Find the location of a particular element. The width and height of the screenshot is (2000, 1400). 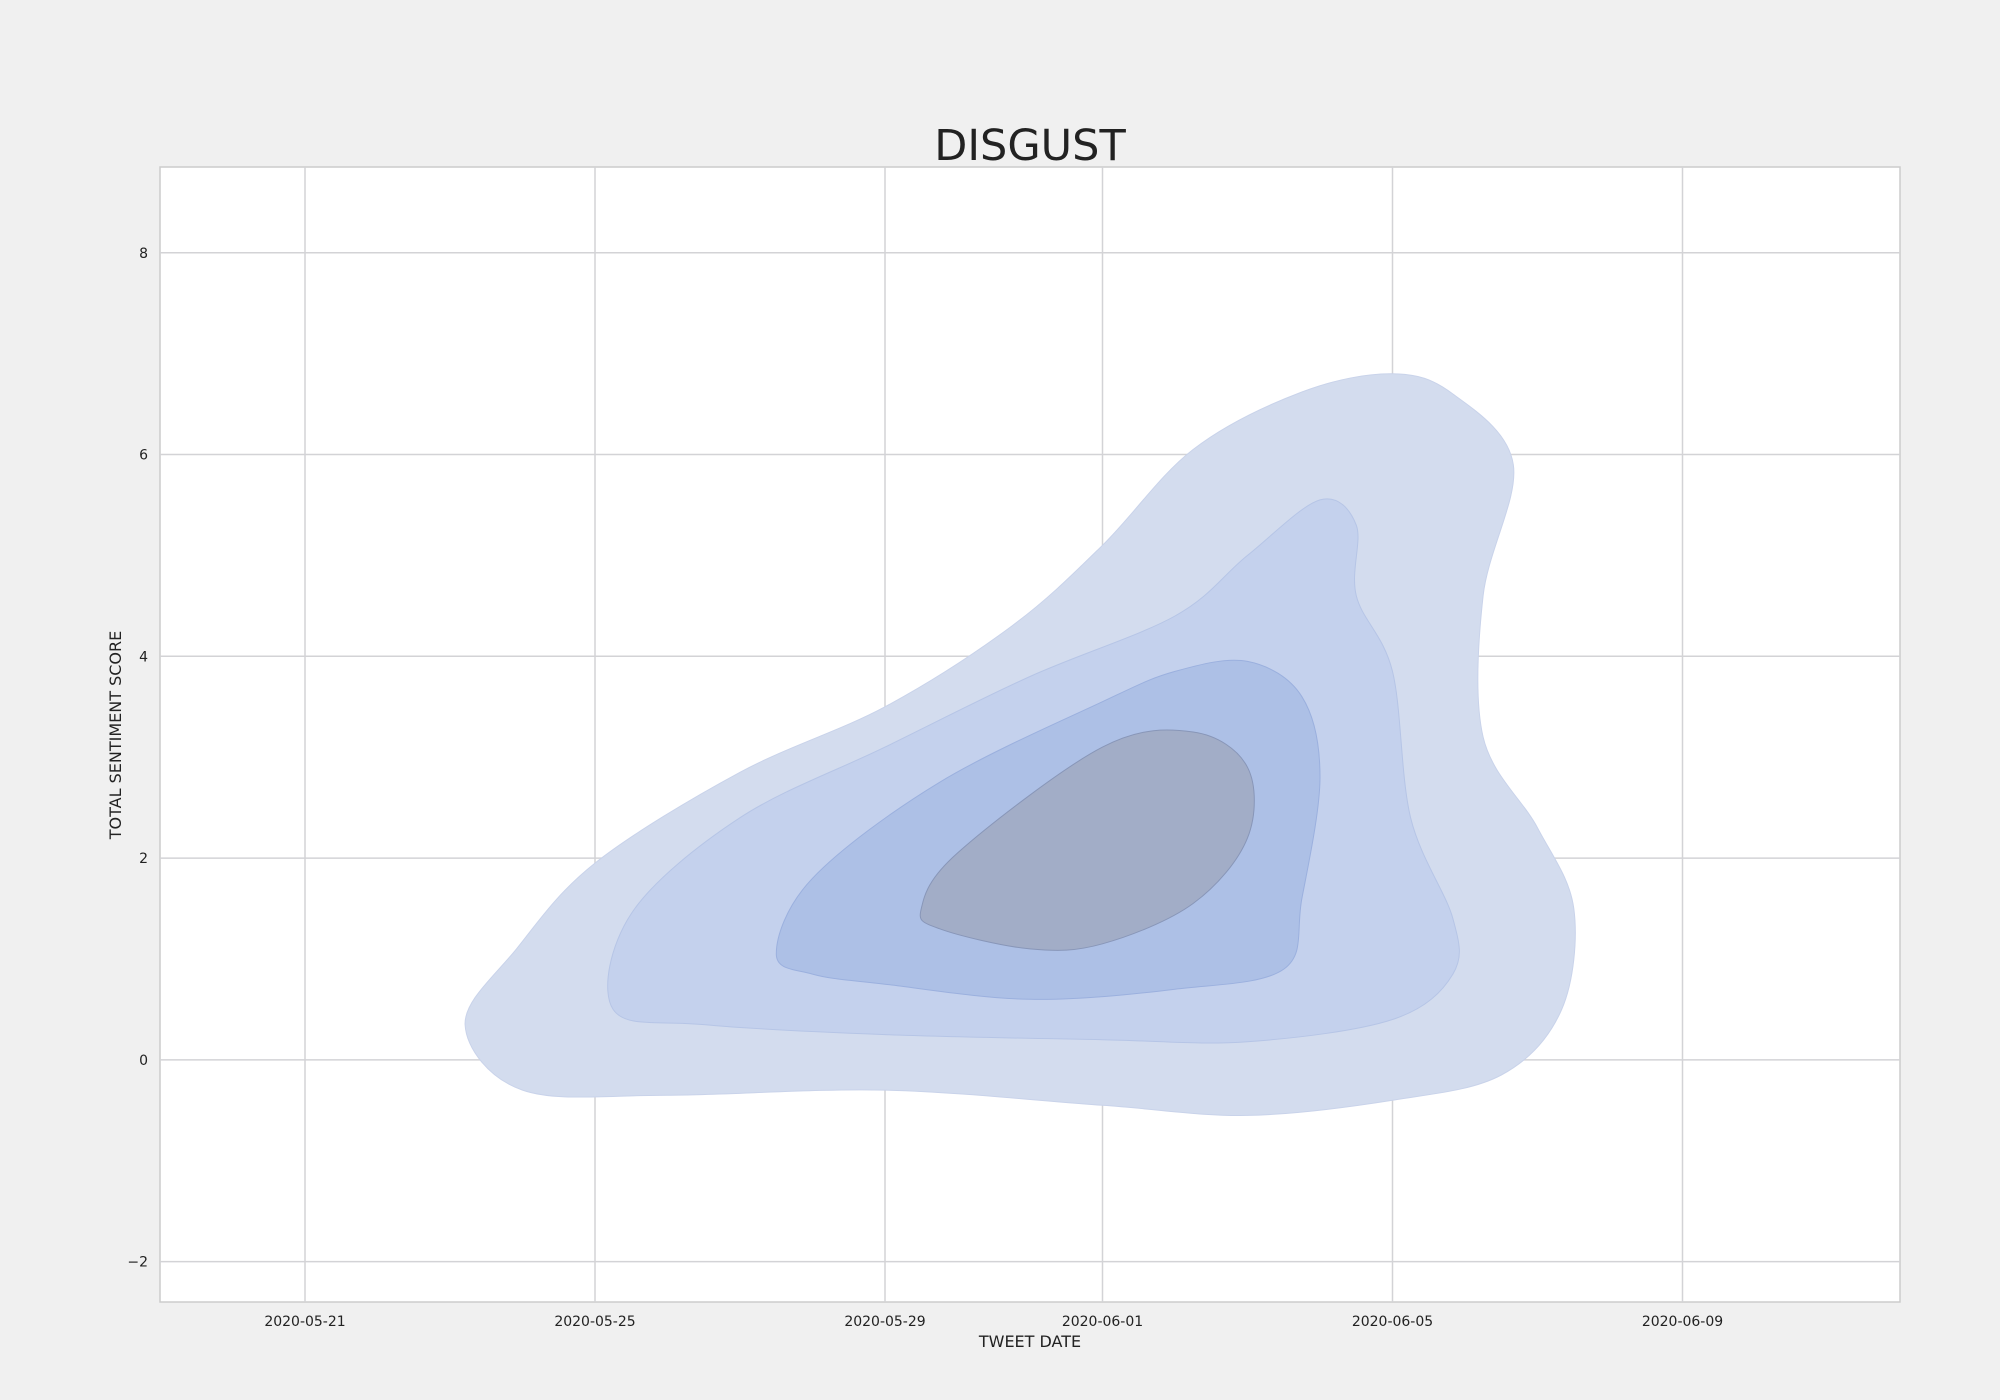

y-tick-label: 0 is located at coordinates (143, 1061).